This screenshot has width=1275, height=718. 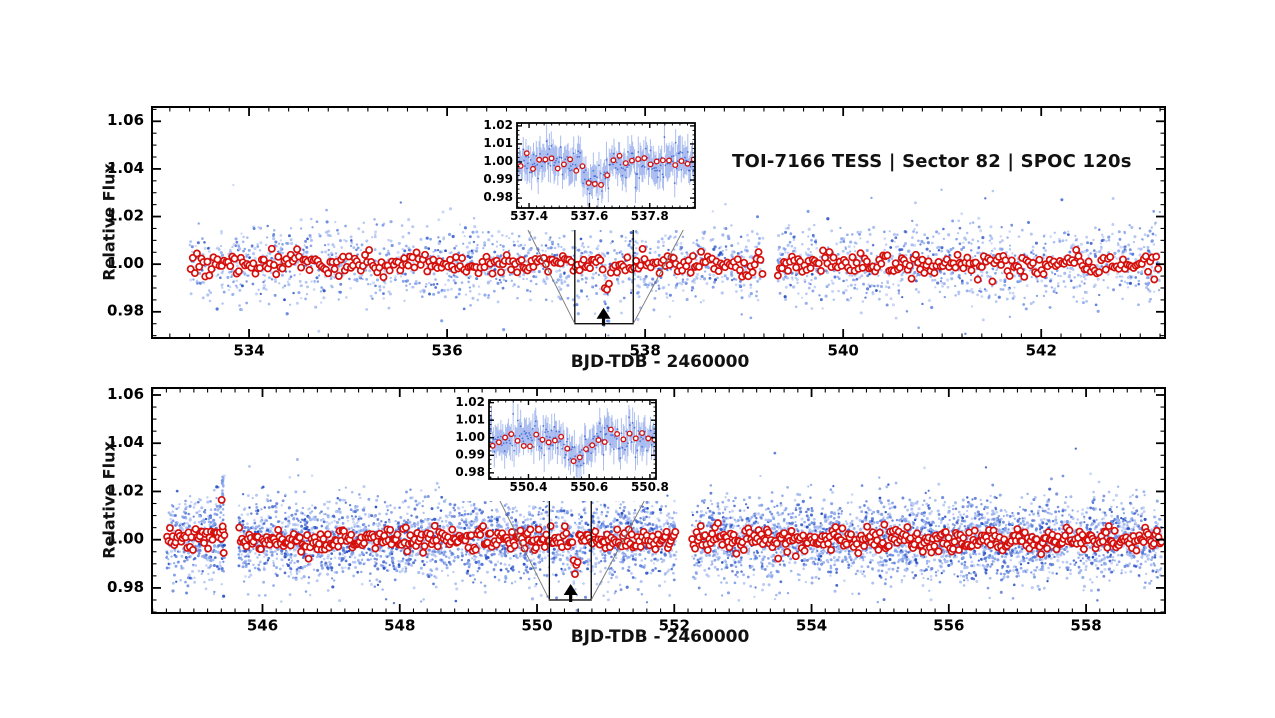 I want to click on panel1-yaxis-label: Relative Flux, so click(x=109, y=222).